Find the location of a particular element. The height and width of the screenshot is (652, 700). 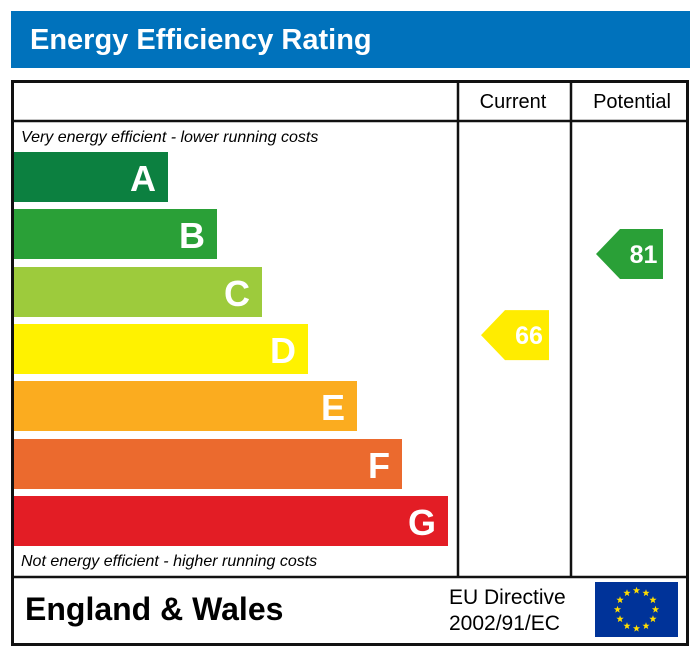

band-d is located at coordinates (161, 349).